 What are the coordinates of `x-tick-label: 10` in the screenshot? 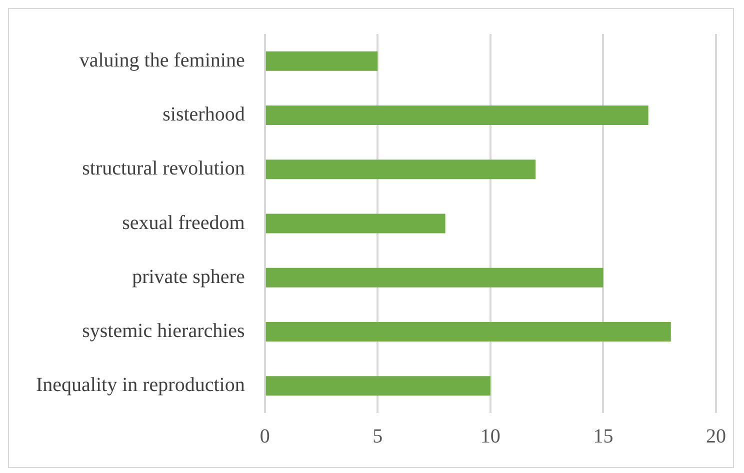 It's located at (490, 436).